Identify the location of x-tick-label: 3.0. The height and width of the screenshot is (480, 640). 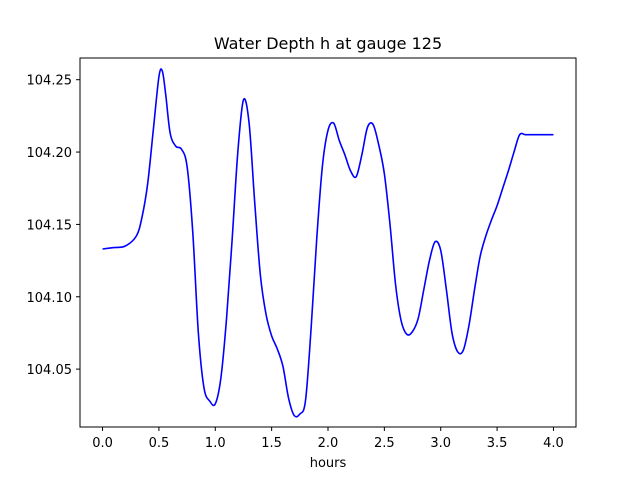
(440, 443).